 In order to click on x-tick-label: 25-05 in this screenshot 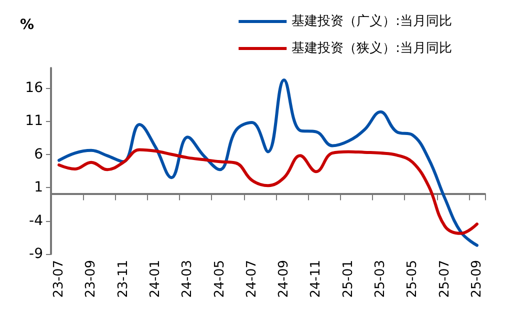, I will do `click(412, 279)`.